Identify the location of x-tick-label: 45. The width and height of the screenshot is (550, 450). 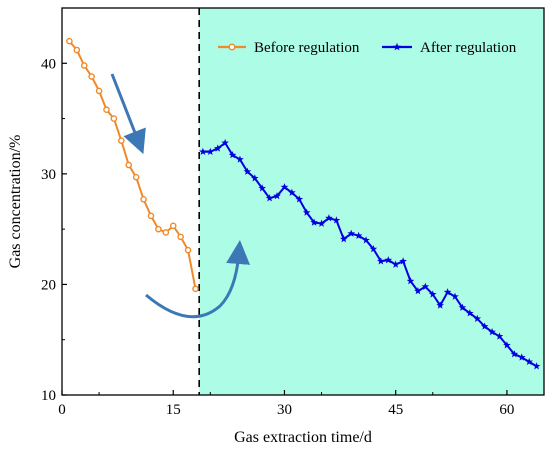
(395, 410).